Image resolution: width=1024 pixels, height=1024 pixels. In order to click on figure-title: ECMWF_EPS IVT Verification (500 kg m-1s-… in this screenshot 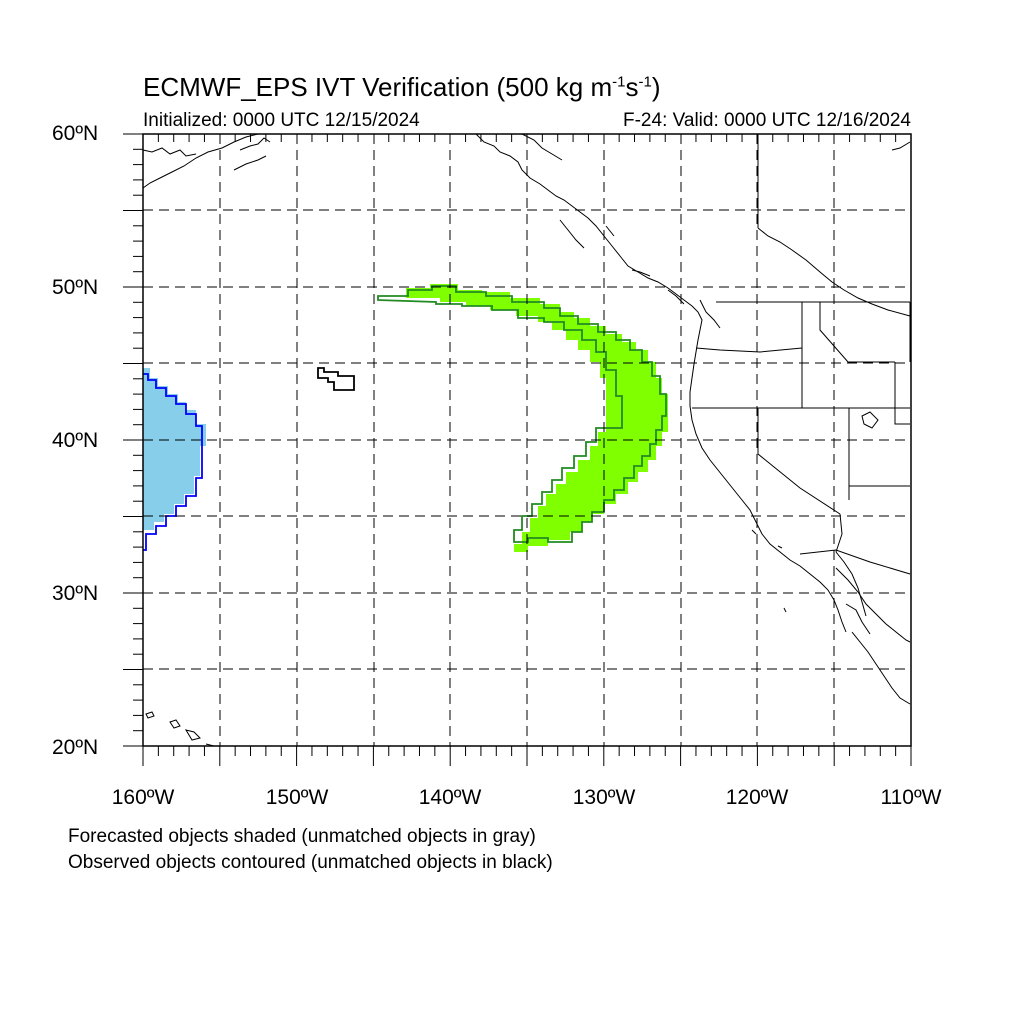, I will do `click(401, 87)`.